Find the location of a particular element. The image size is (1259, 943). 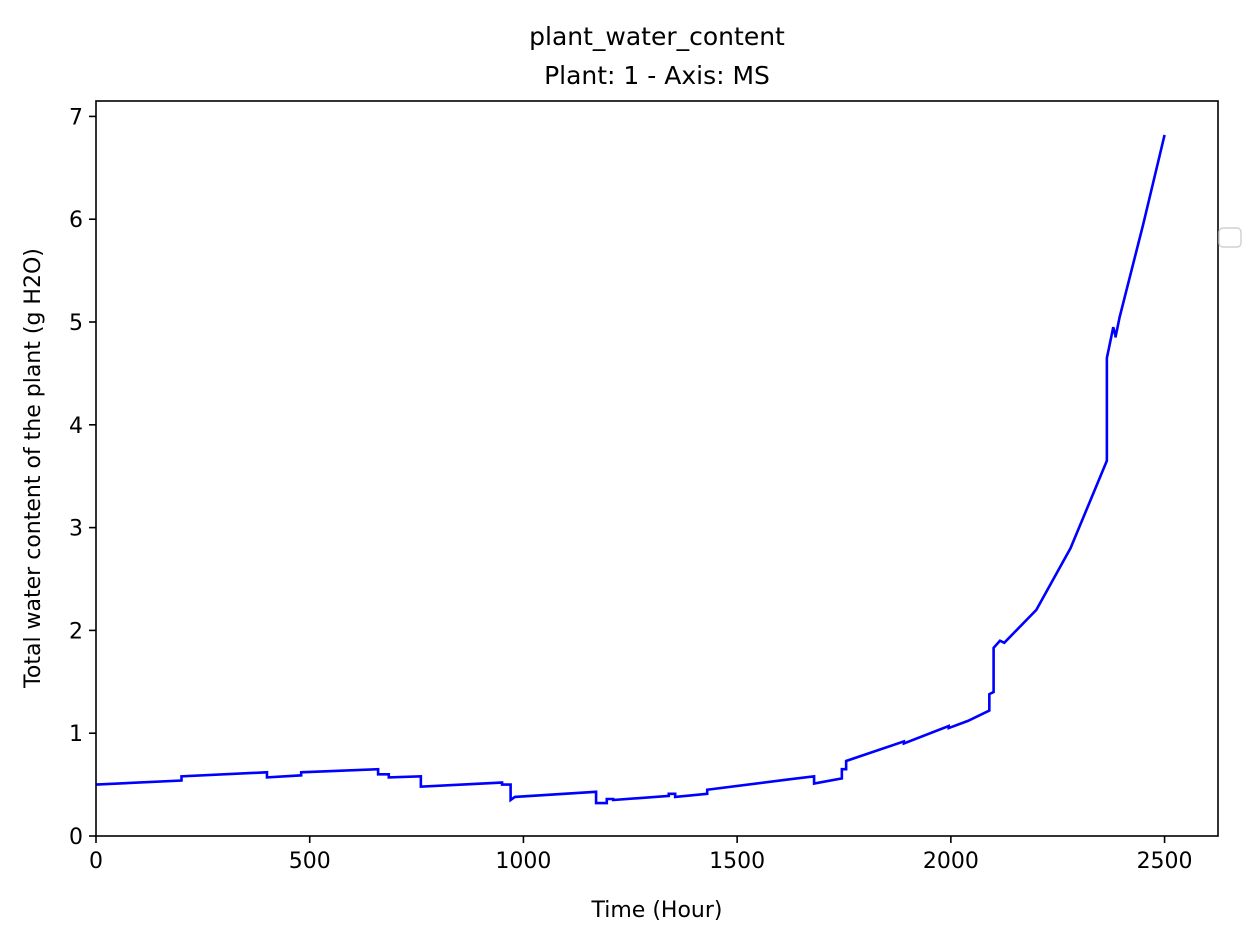

x-tick-label: 2000 is located at coordinates (951, 861).